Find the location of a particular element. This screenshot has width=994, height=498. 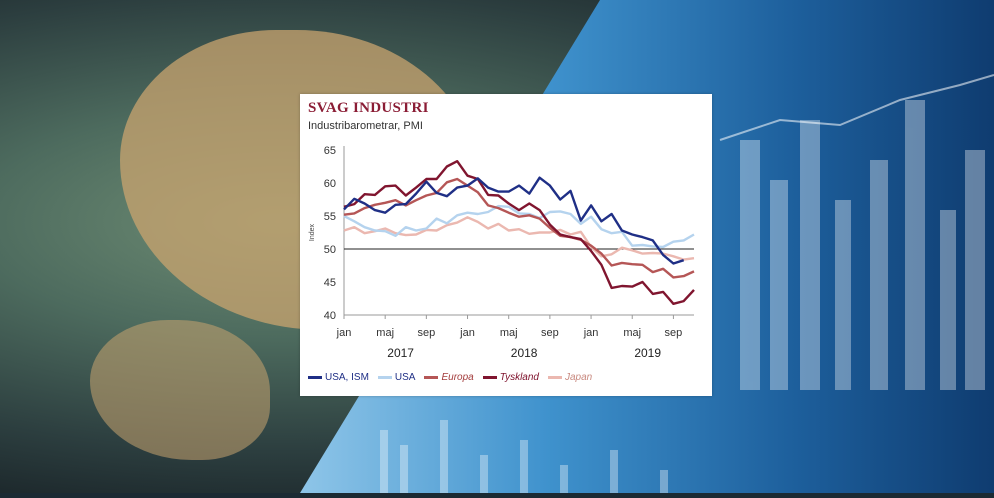

y-tick-label: 60 is located at coordinates (330, 184).